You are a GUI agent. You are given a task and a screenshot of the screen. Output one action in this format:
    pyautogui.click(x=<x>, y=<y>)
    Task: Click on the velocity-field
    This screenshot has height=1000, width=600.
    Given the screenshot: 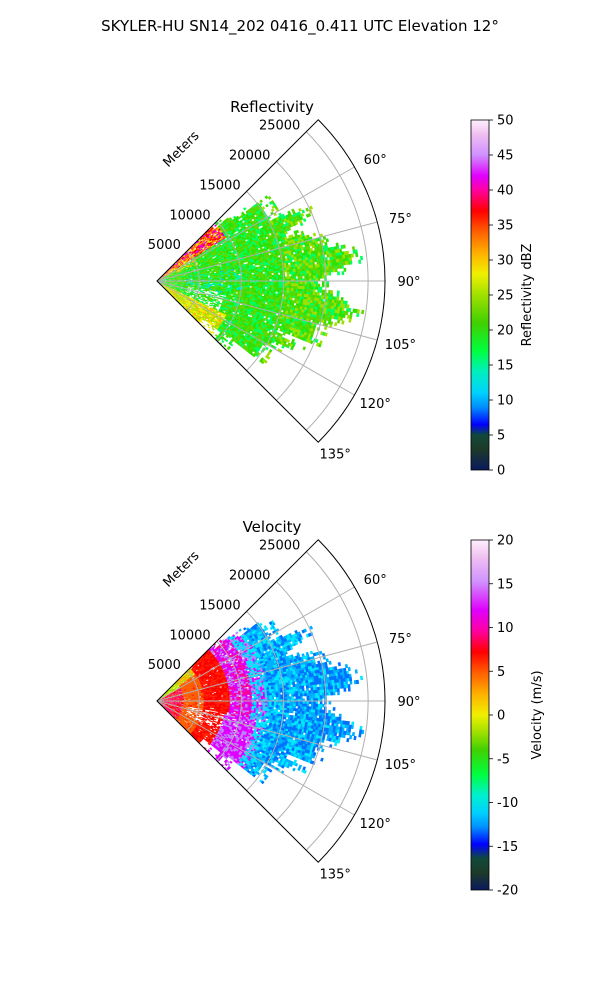 What is the action you would take?
    pyautogui.click(x=261, y=702)
    